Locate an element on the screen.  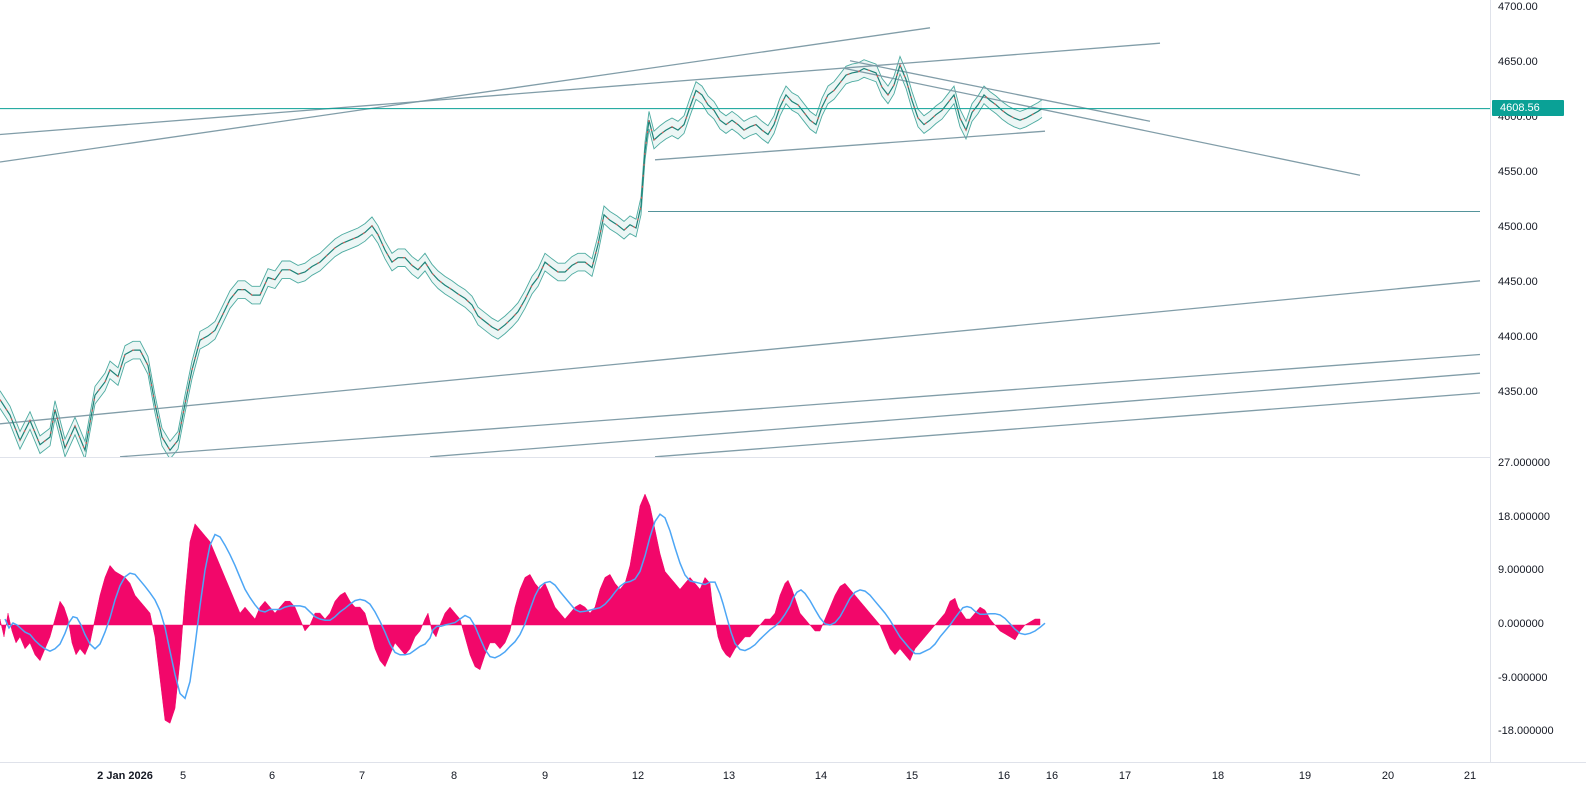
time-axis-tick: 20 is located at coordinates (1388, 776).